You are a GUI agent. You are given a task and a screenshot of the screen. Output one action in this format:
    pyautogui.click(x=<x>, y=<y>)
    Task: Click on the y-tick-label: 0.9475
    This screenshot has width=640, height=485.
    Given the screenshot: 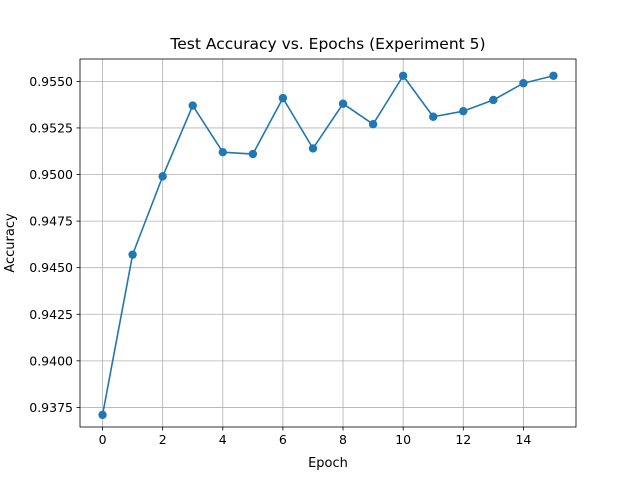 What is the action you would take?
    pyautogui.click(x=51, y=221)
    